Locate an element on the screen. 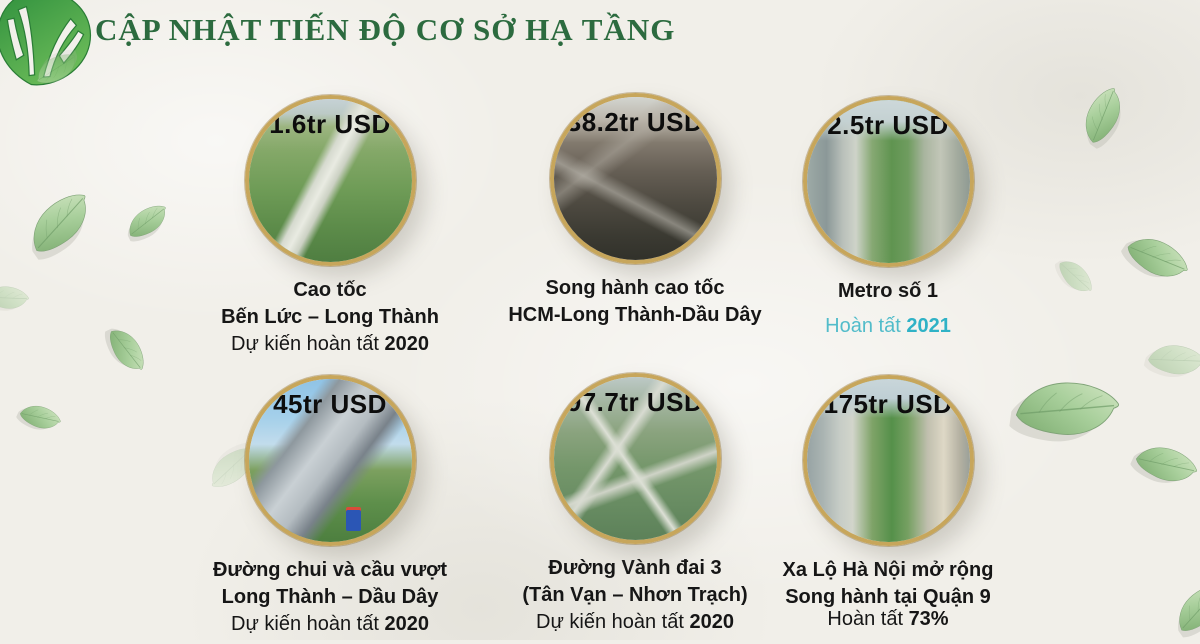 Image resolution: width=1200 pixels, height=644 pixels. project-title-line: Song hành tại Quận 9 is located at coordinates (888, 597).